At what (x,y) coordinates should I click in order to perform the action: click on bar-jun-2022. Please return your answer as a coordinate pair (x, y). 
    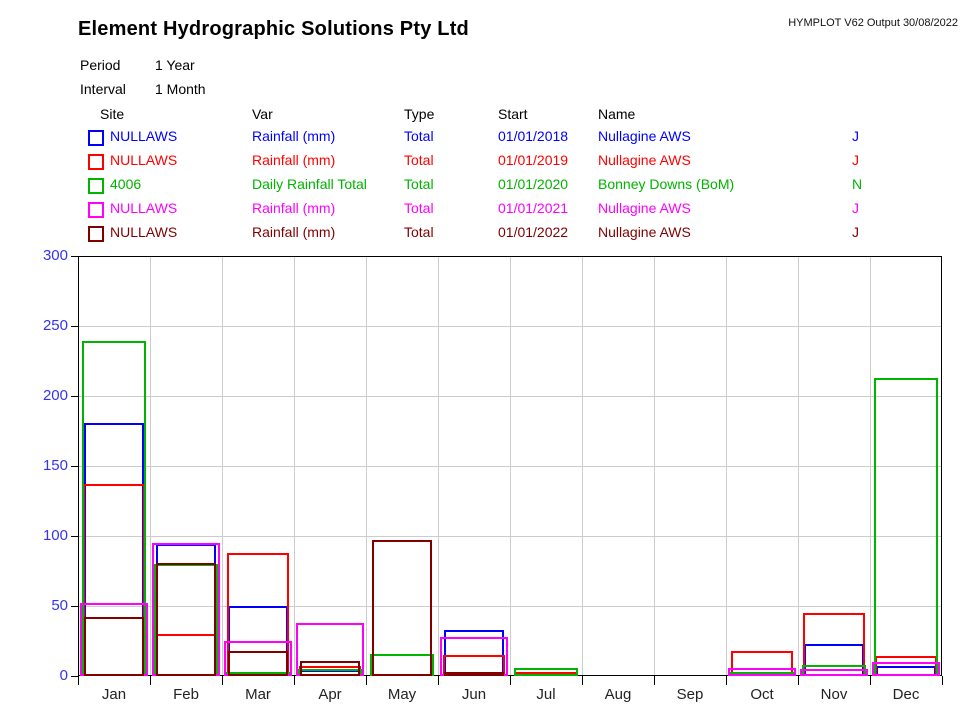
    Looking at the image, I should click on (474, 674).